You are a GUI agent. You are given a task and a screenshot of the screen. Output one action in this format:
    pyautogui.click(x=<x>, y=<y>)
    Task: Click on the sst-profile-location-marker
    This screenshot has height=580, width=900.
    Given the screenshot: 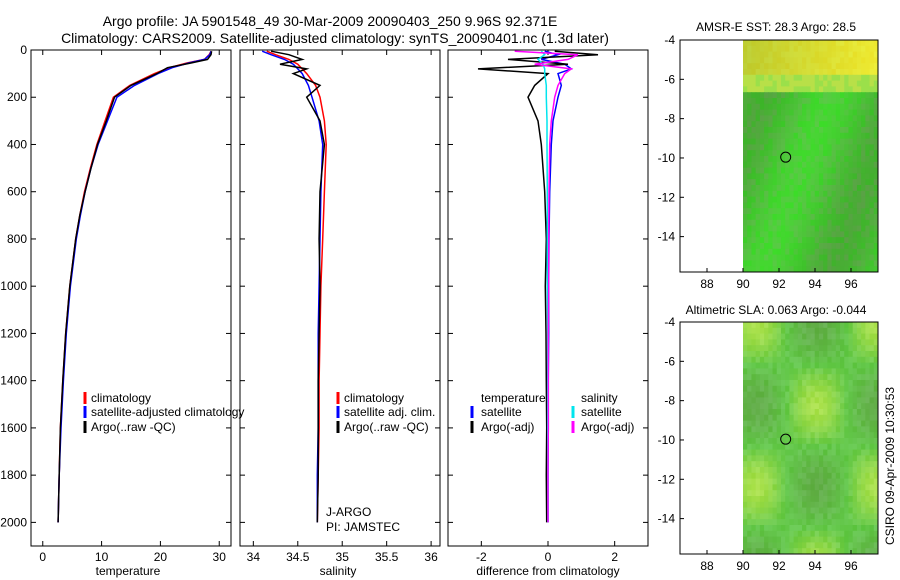 What is the action you would take?
    pyautogui.click(x=786, y=157)
    